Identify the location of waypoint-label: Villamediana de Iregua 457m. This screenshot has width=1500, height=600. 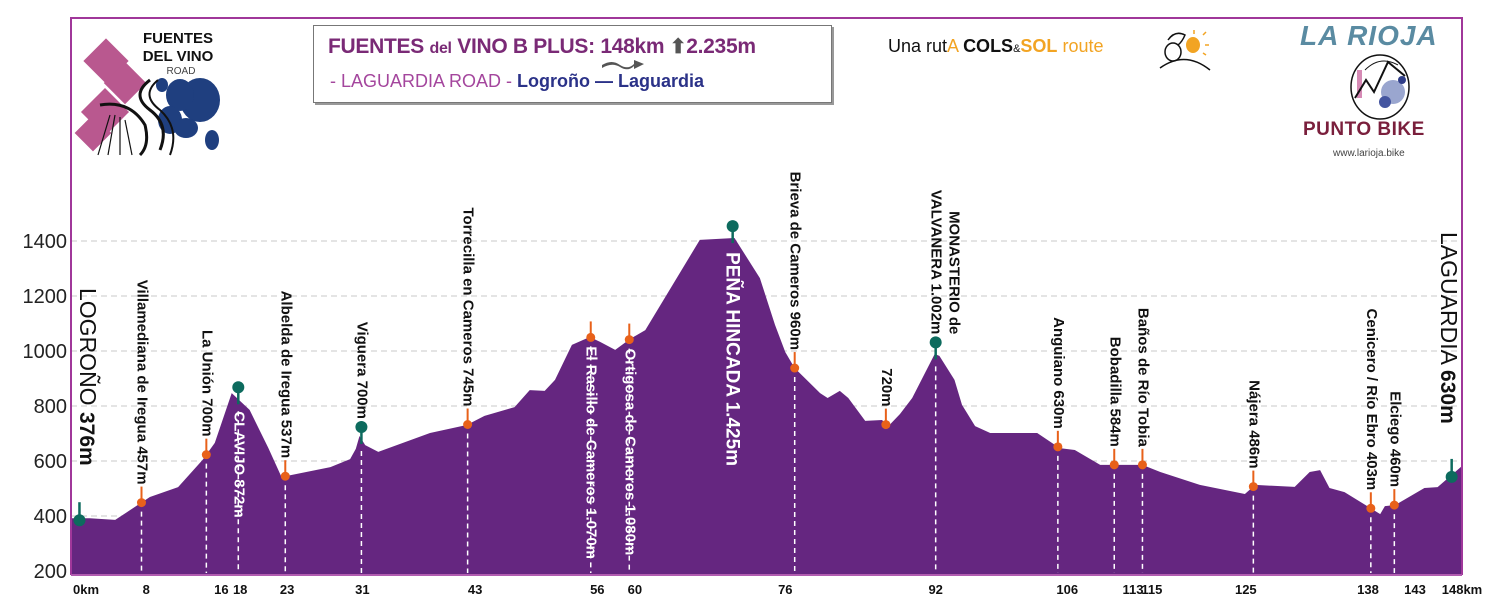
(141, 382).